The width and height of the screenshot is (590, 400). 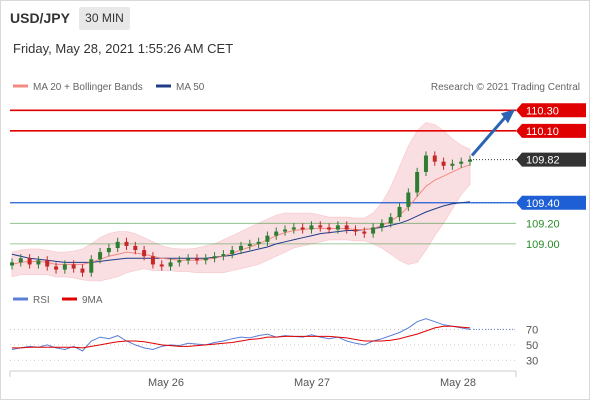 What do you see at coordinates (458, 383) in the screenshot?
I see `x-label-may28: May 28` at bounding box center [458, 383].